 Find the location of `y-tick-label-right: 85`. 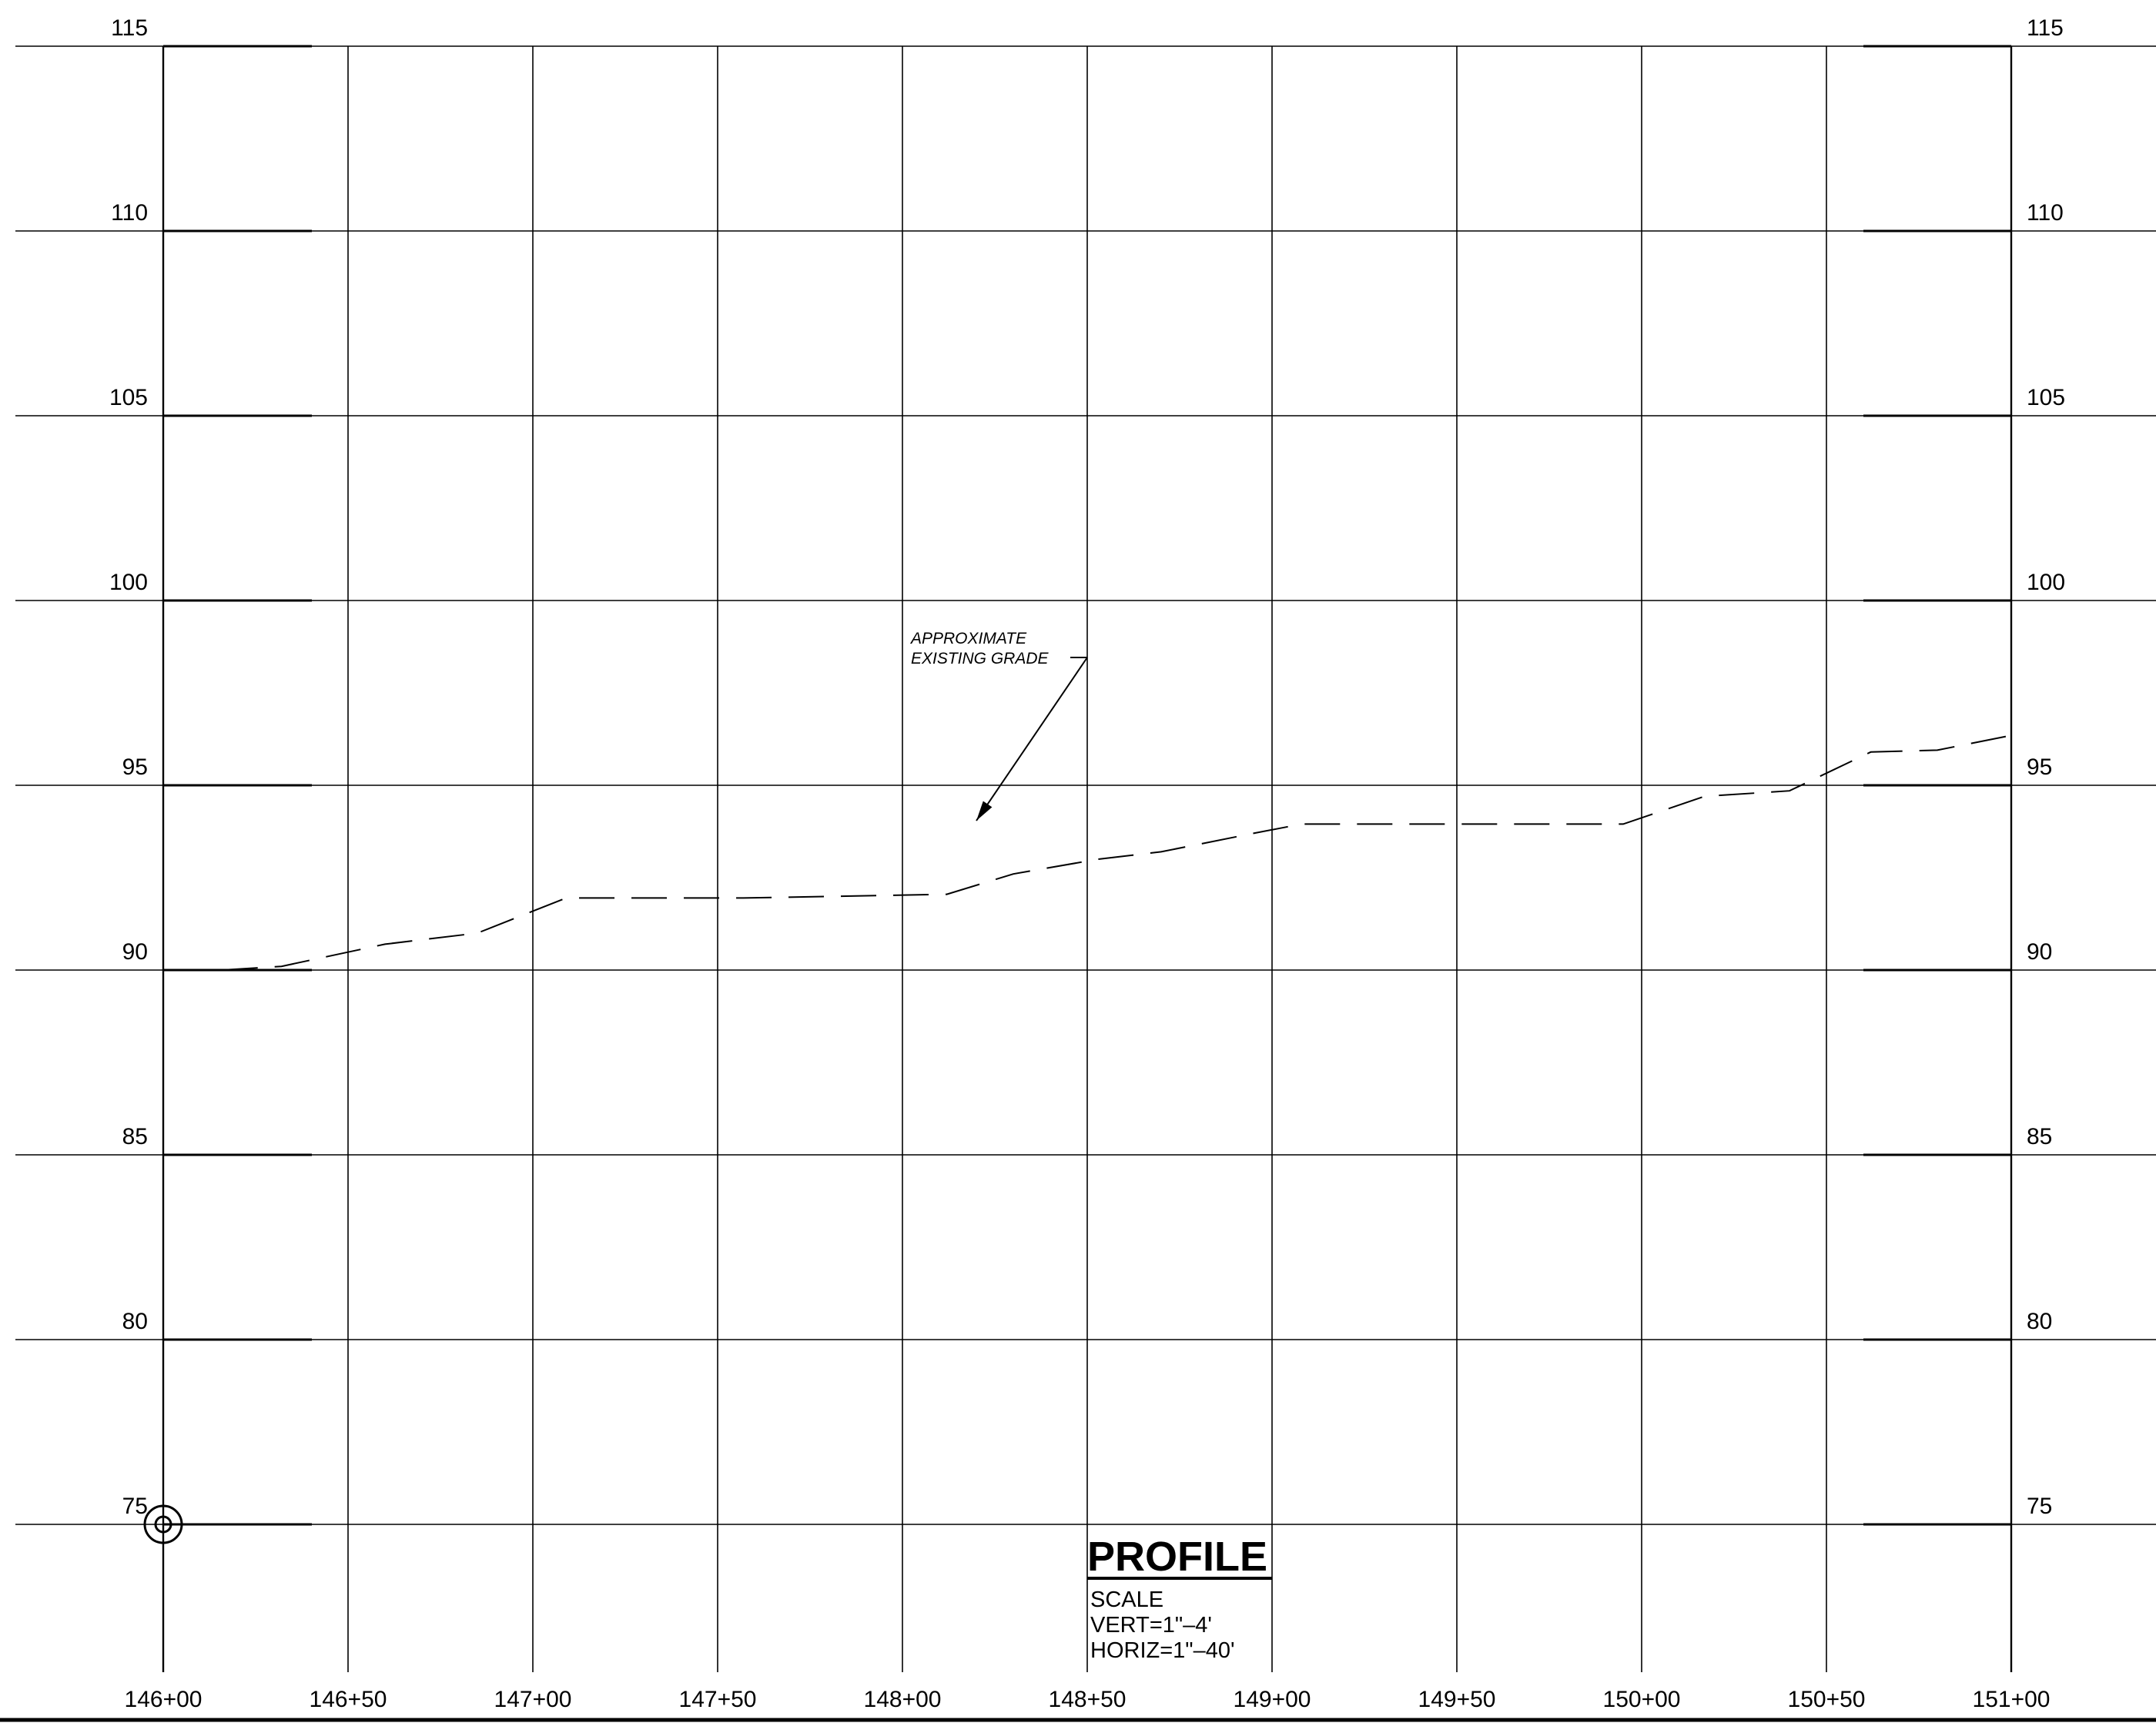

y-tick-label-right: 85 is located at coordinates (2039, 1136).